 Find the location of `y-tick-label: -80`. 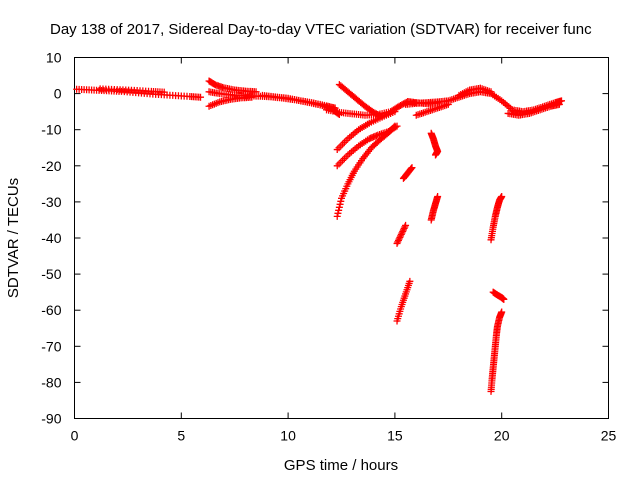

y-tick-label: -80 is located at coordinates (51, 382).